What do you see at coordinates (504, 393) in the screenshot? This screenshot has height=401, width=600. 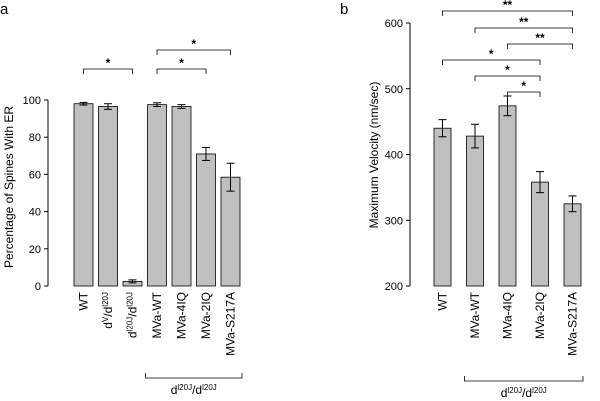 I see `panel-b-group-label-text-part-0: d` at bounding box center [504, 393].